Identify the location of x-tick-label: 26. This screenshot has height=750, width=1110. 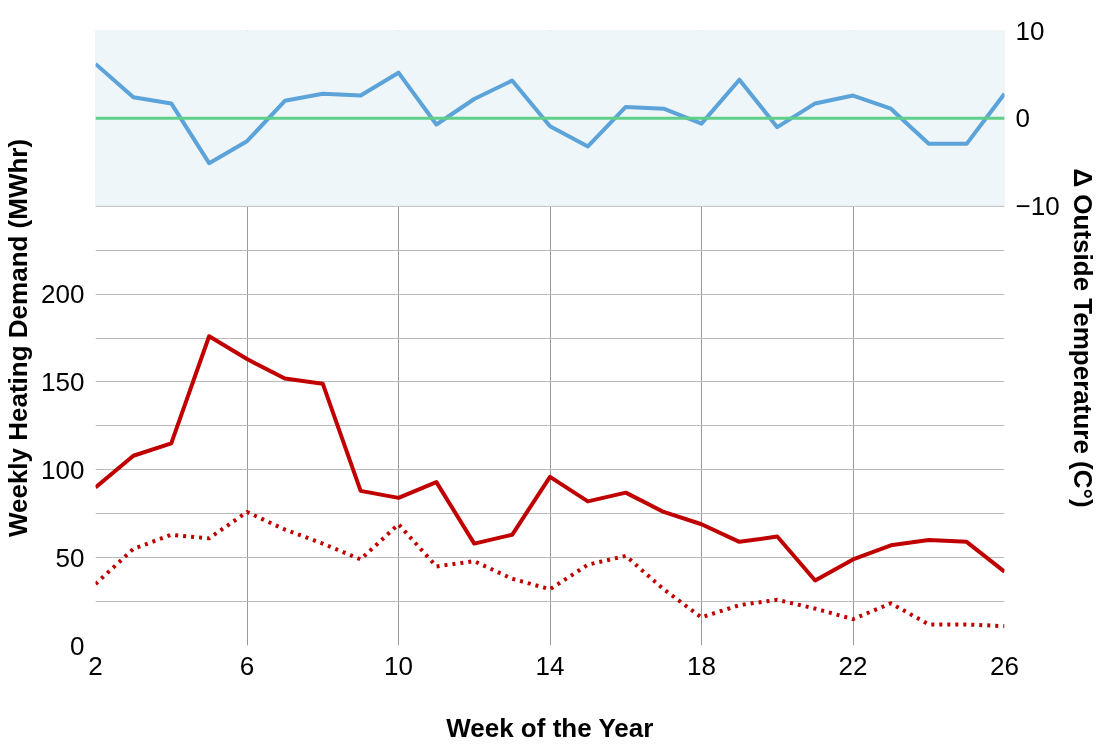
(1004, 665).